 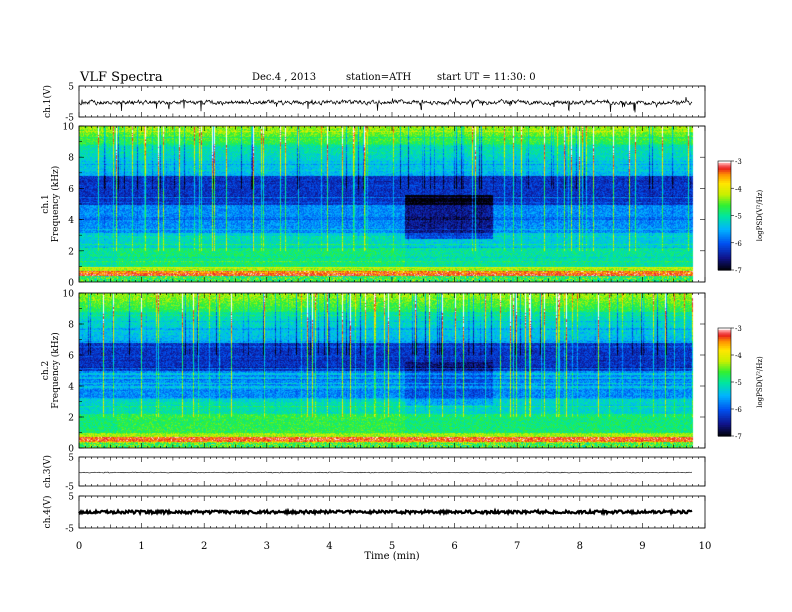 What do you see at coordinates (71, 357) in the screenshot?
I see `ch2-spectrogram-ytick-label: 6` at bounding box center [71, 357].